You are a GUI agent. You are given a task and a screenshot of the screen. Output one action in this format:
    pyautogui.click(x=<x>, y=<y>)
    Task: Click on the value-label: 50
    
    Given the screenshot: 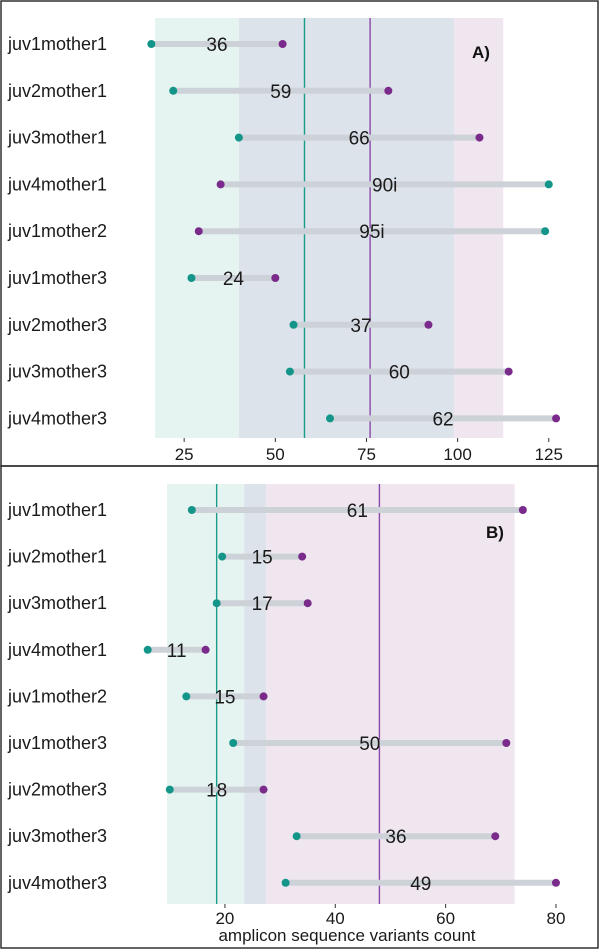 What is the action you would take?
    pyautogui.click(x=369, y=744)
    